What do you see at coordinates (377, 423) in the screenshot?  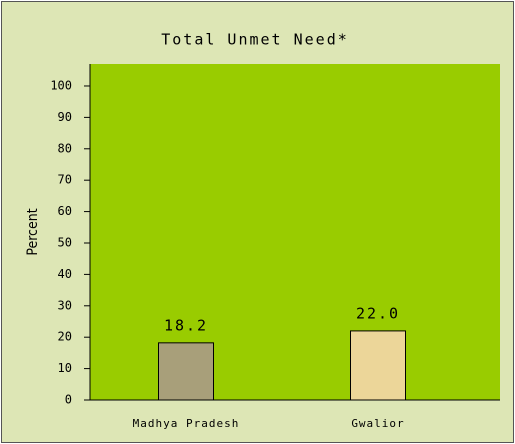 I see `x-tick-label: Gwalior` at bounding box center [377, 423].